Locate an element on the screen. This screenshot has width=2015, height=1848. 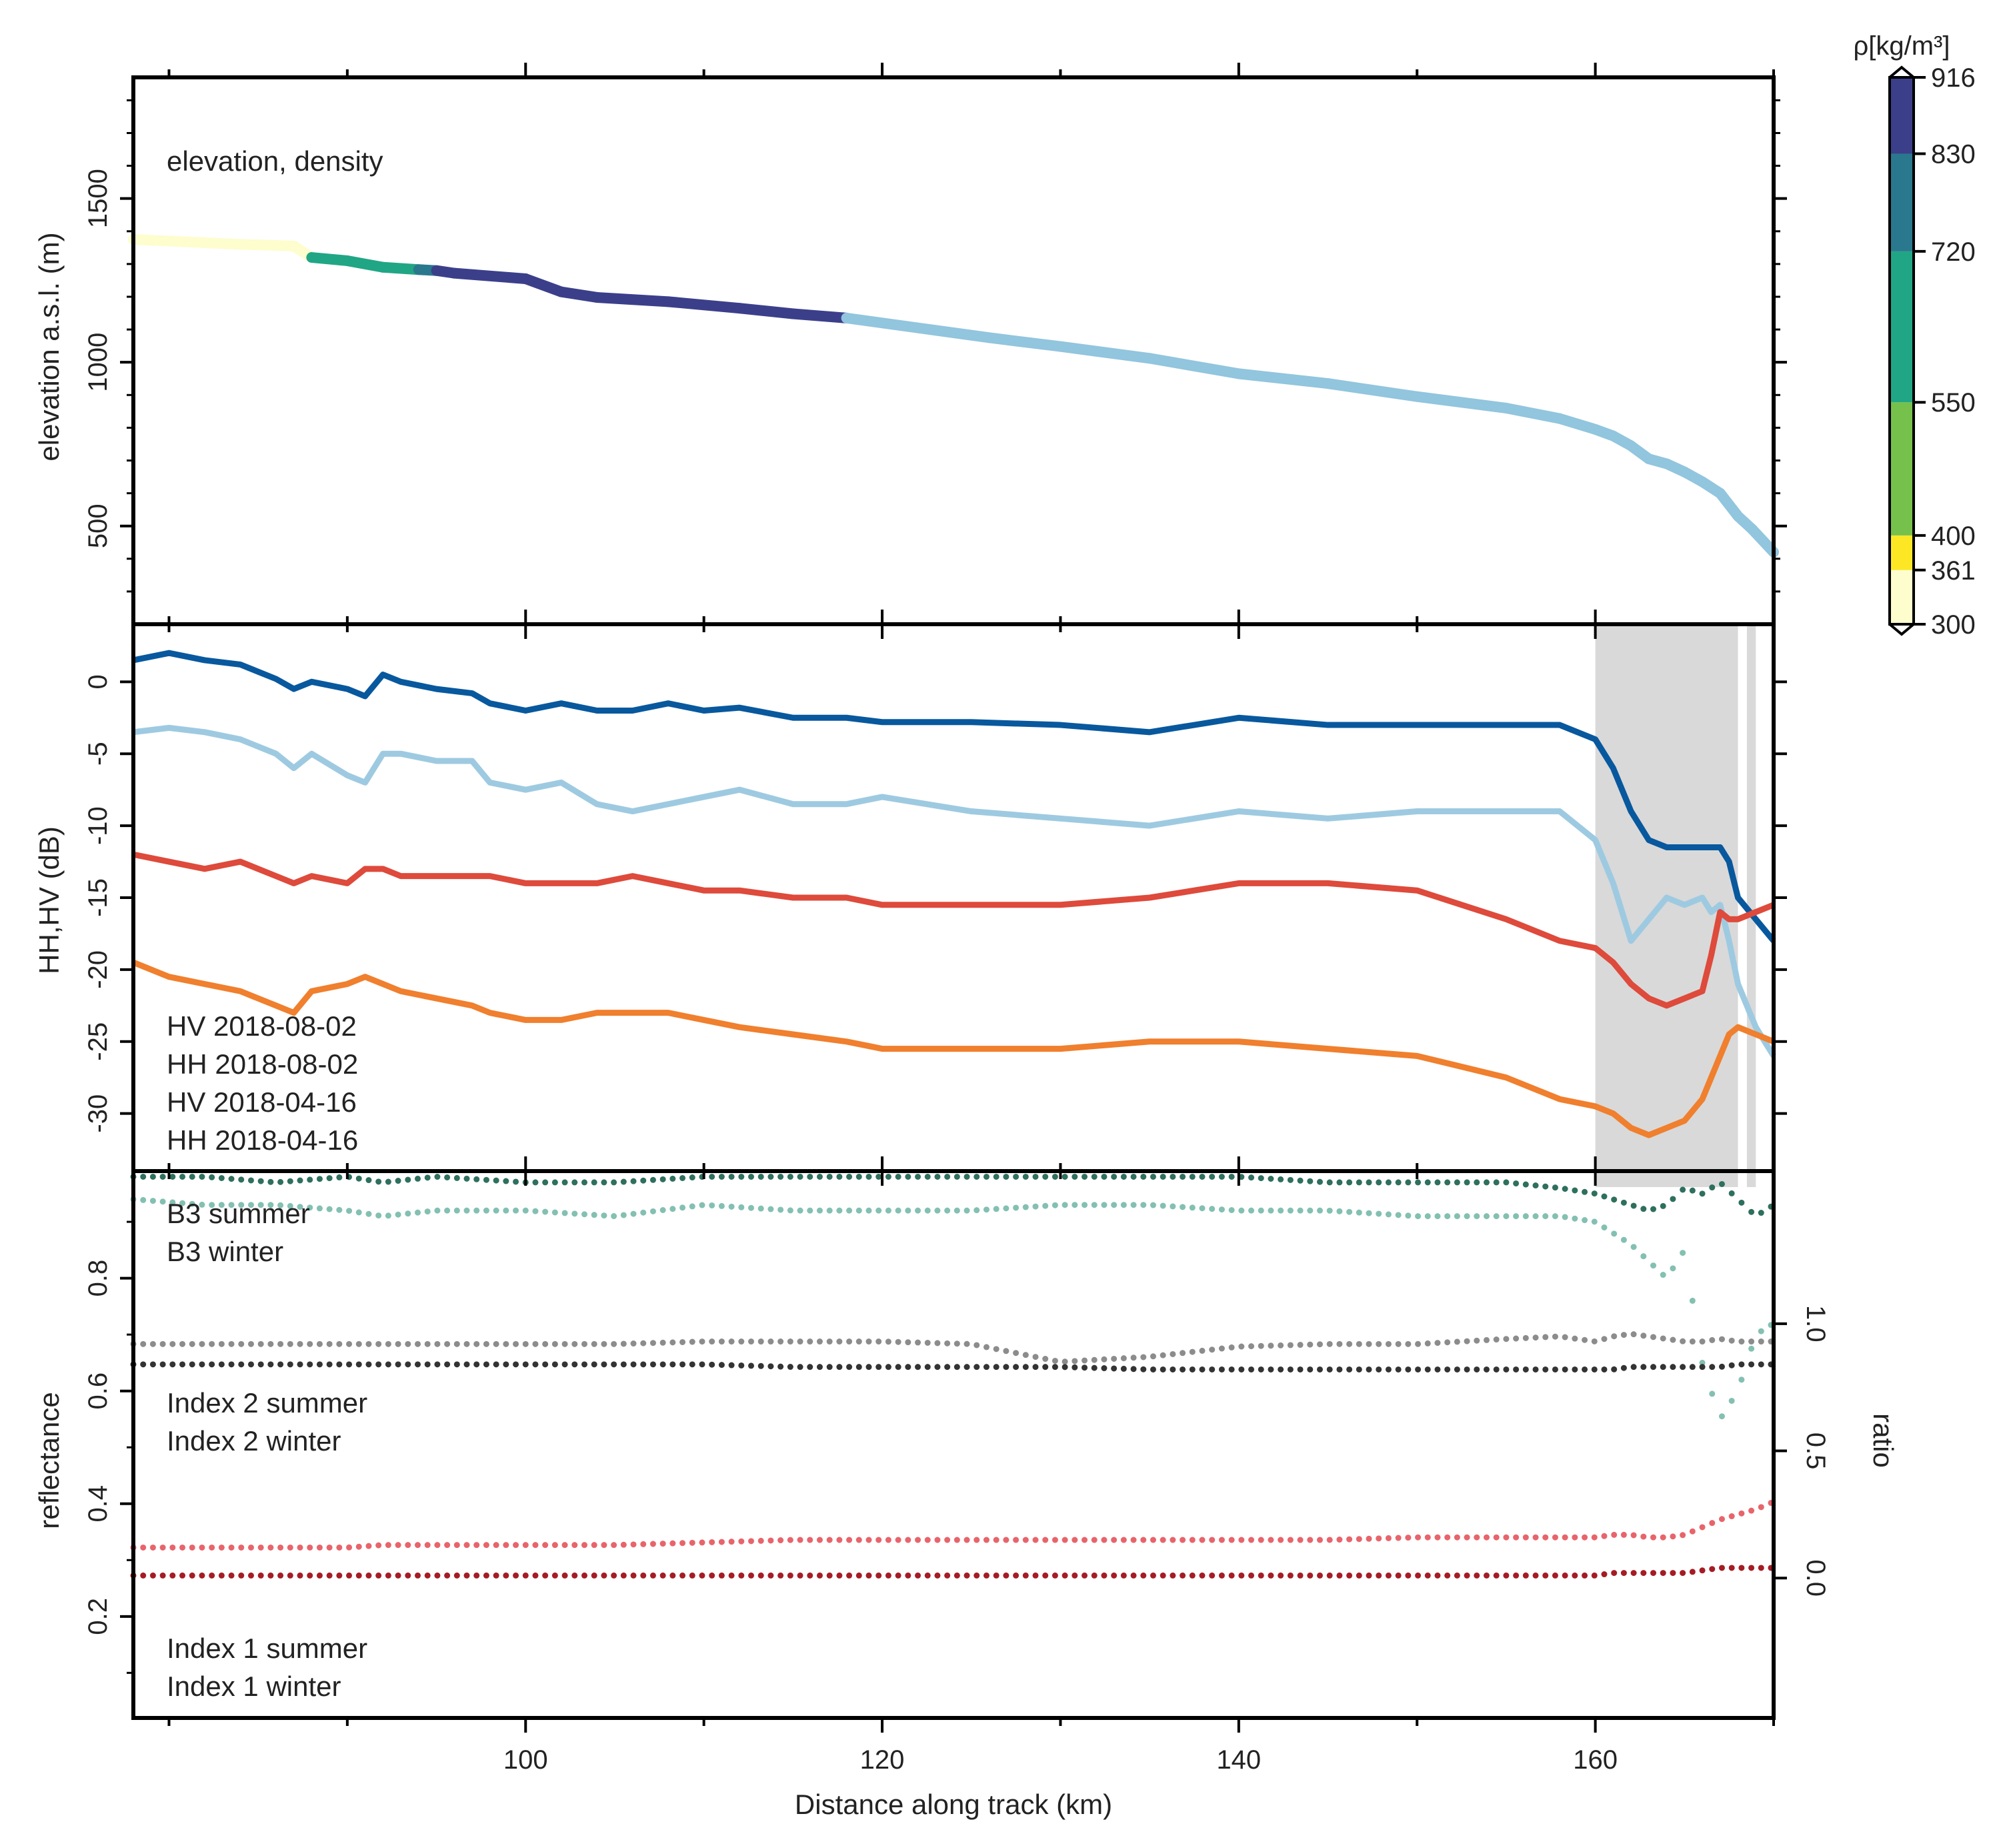
colorbar-block is located at coordinates (1902, 597).